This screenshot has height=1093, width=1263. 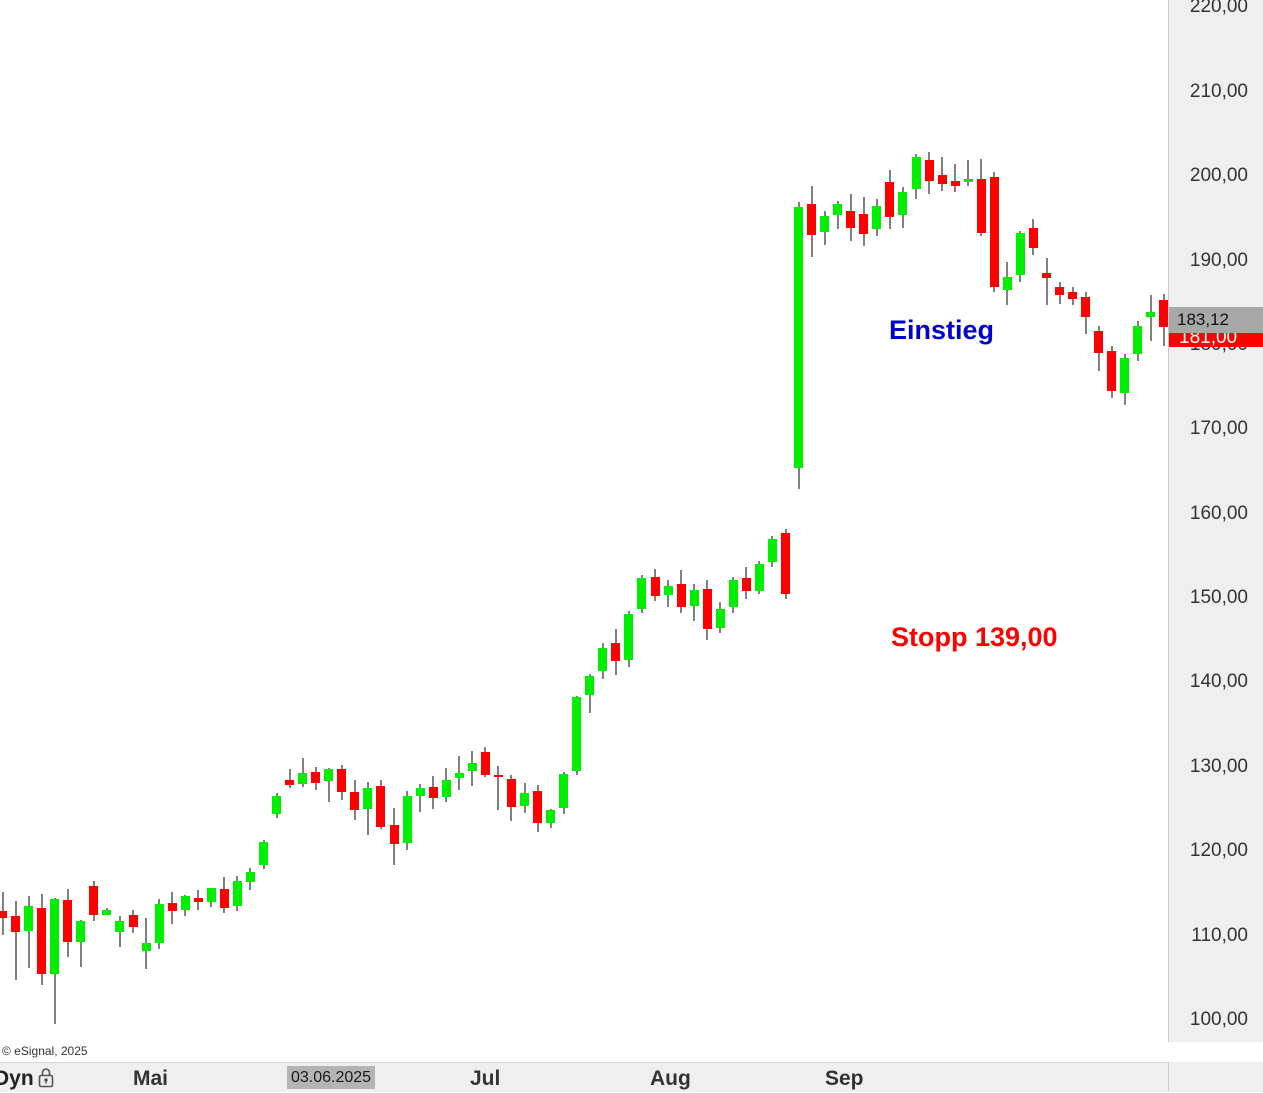 What do you see at coordinates (1218, 91) in the screenshot?
I see `price-tick: 210,00` at bounding box center [1218, 91].